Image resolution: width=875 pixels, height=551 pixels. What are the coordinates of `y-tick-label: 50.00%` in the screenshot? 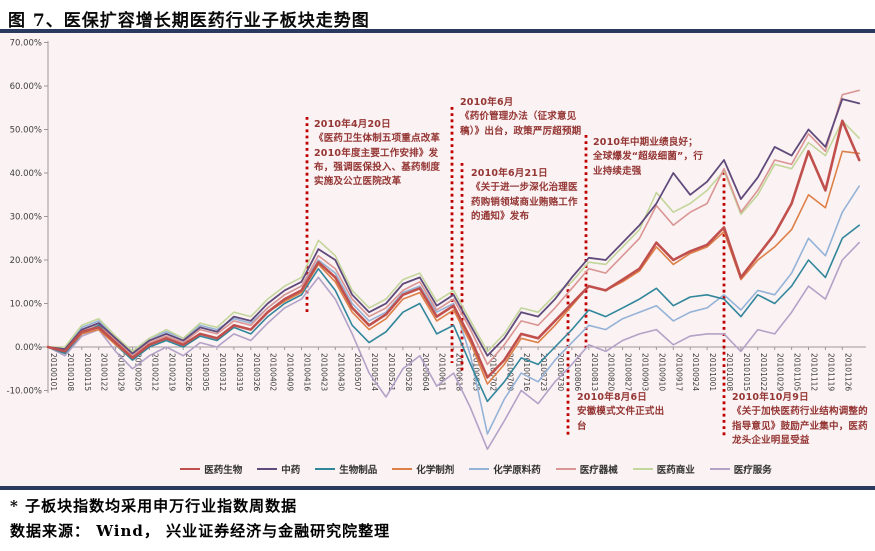 It's located at (26, 131).